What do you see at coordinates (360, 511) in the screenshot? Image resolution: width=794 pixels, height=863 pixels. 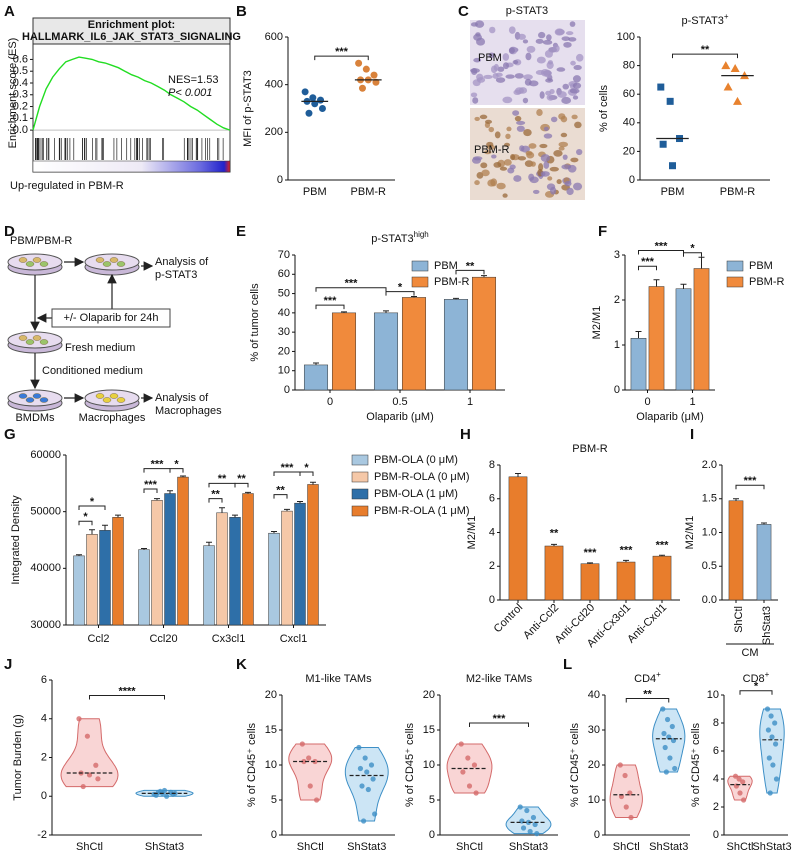 I see `legend-swatch` at bounding box center [360, 511].